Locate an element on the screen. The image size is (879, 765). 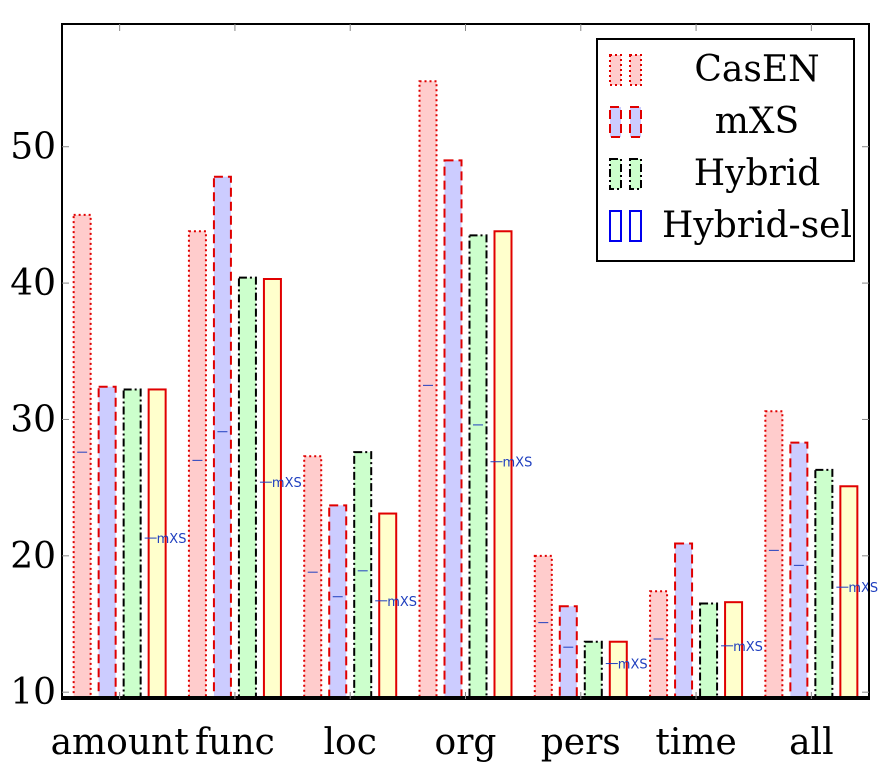
bar-mxs-org is located at coordinates (453, 428).